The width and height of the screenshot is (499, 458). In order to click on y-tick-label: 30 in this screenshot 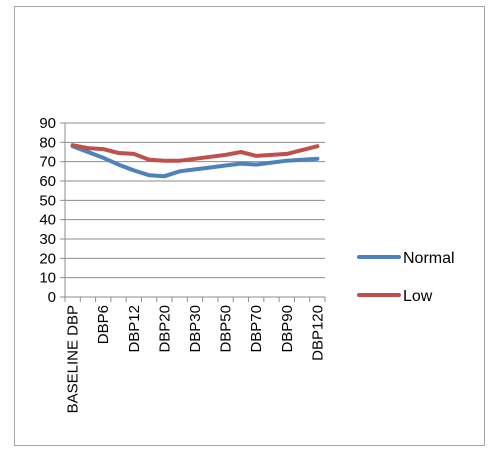, I will do `click(47, 239)`.